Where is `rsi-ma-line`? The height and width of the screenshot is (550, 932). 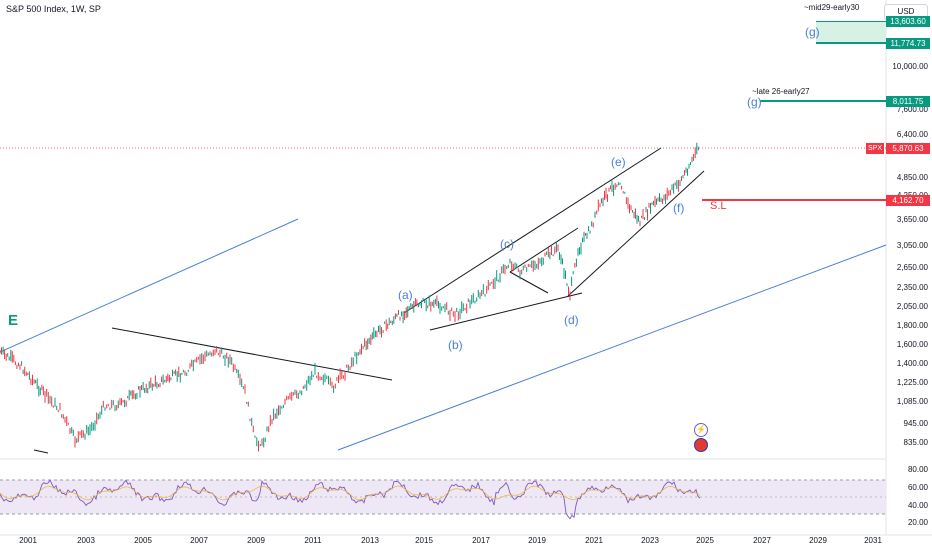 rsi-ma-line is located at coordinates (350, 493).